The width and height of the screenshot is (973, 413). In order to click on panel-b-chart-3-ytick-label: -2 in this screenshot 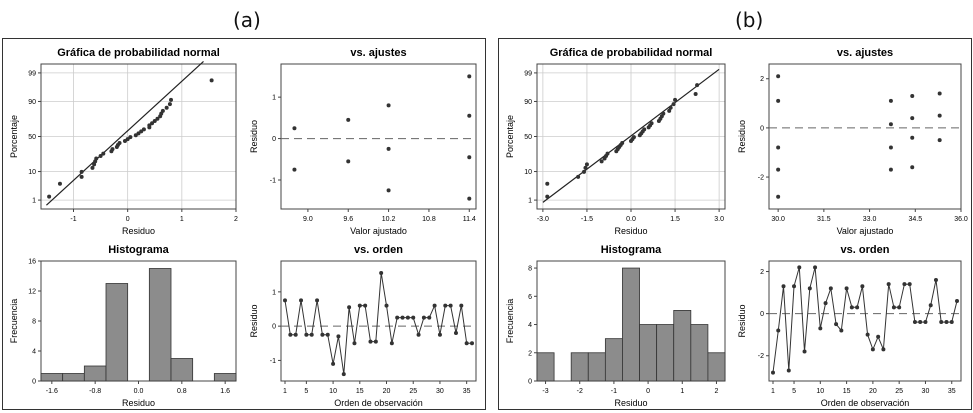, I will do `click(761, 356)`.